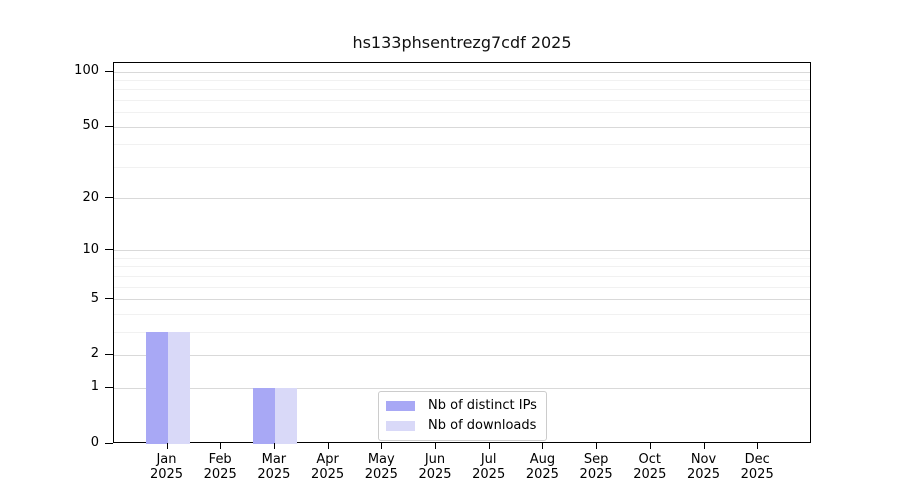  I want to click on legend-entry-distinct-ips: Nb of distinct IPs, so click(461, 406).